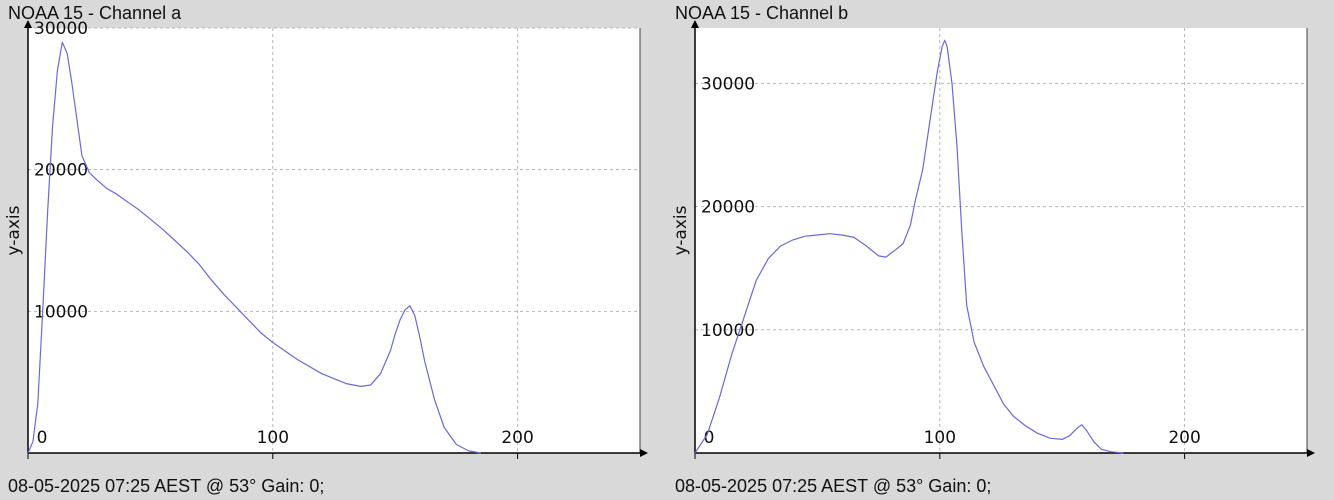 The image size is (1334, 500). What do you see at coordinates (95, 13) in the screenshot?
I see `chart-title: NOAA 15 - Channel a` at bounding box center [95, 13].